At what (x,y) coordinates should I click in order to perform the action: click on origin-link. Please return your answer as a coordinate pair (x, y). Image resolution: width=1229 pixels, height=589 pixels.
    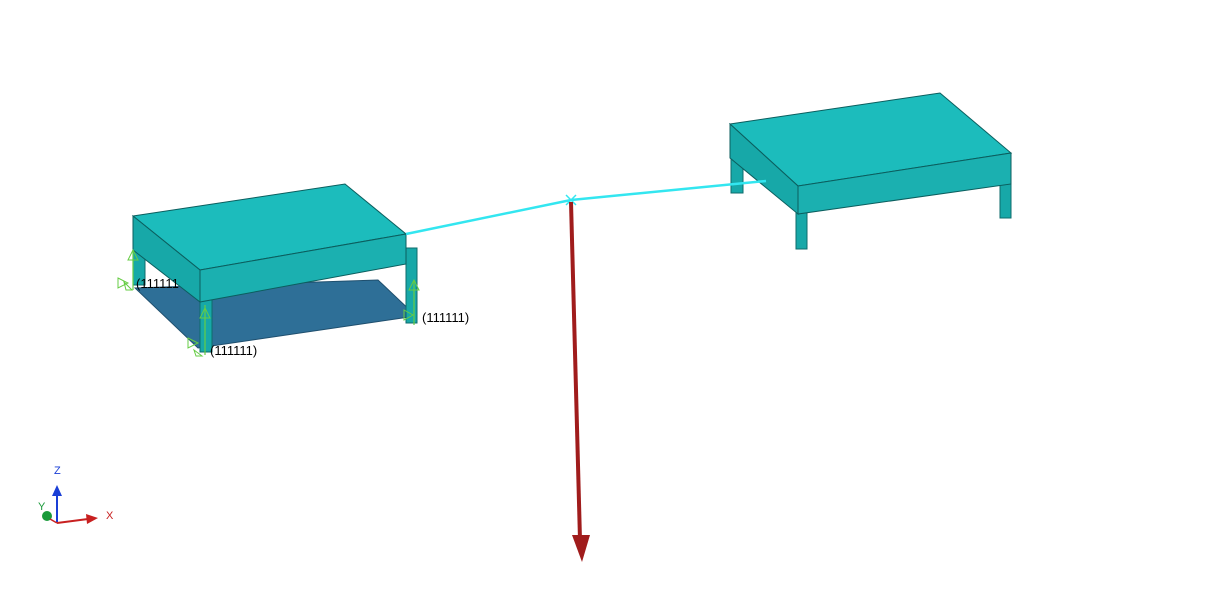
    Looking at the image, I should click on (53, 521).